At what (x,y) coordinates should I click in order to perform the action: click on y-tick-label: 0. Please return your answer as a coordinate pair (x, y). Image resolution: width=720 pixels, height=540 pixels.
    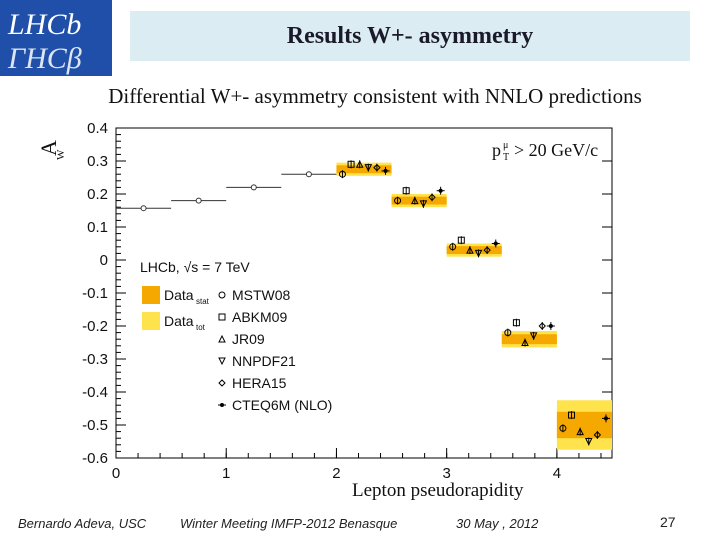
    Looking at the image, I should click on (104, 260).